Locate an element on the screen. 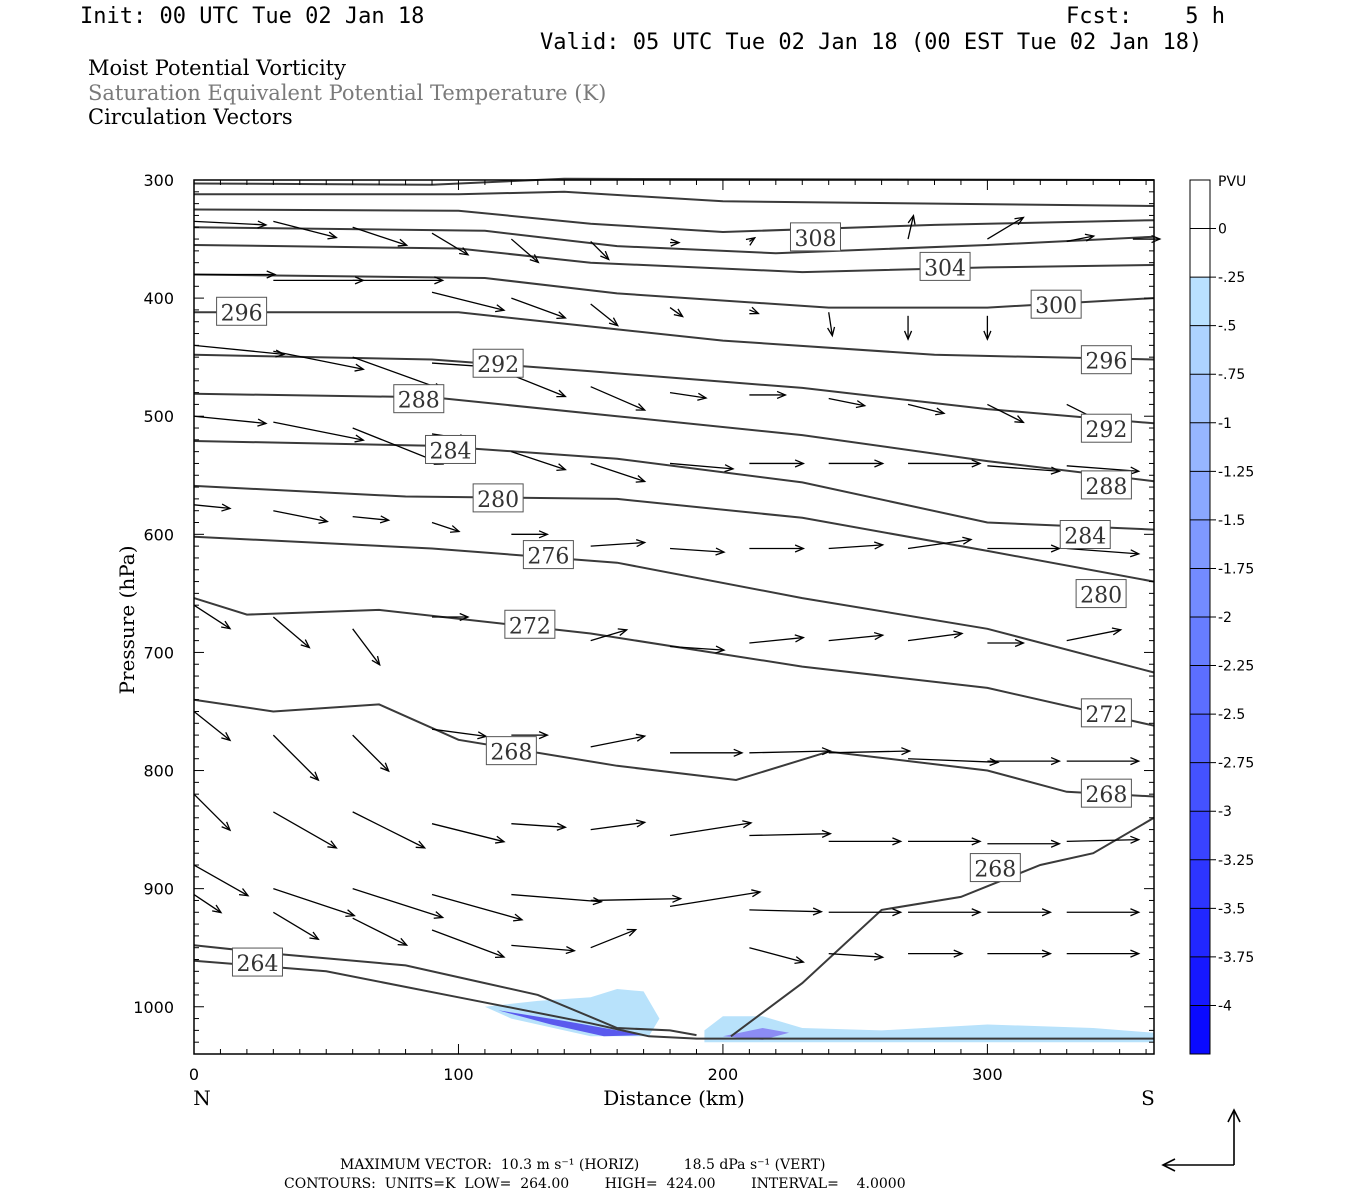  title-vectors: Circulation Vectors is located at coordinates (190, 117).